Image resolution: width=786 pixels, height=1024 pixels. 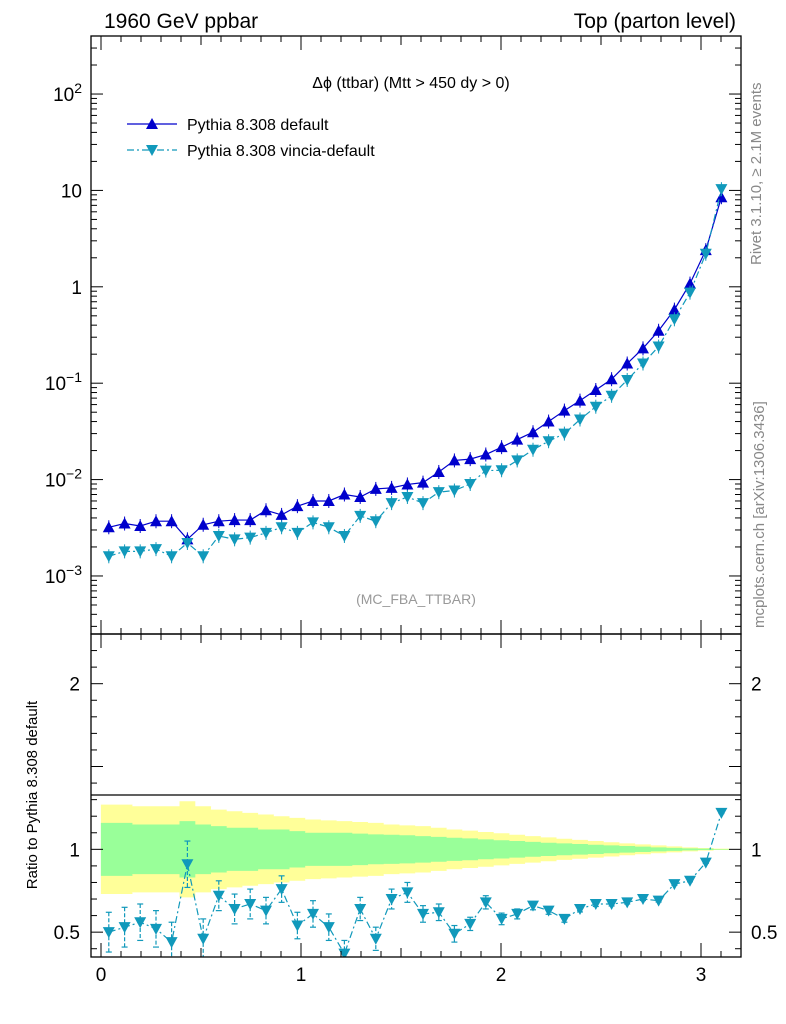 What do you see at coordinates (655, 21) in the screenshot?
I see `header-right: Top (parton level)` at bounding box center [655, 21].